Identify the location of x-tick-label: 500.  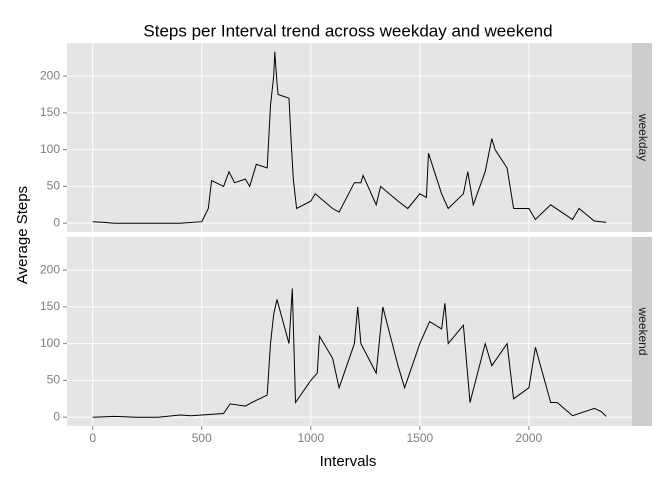
(202, 438).